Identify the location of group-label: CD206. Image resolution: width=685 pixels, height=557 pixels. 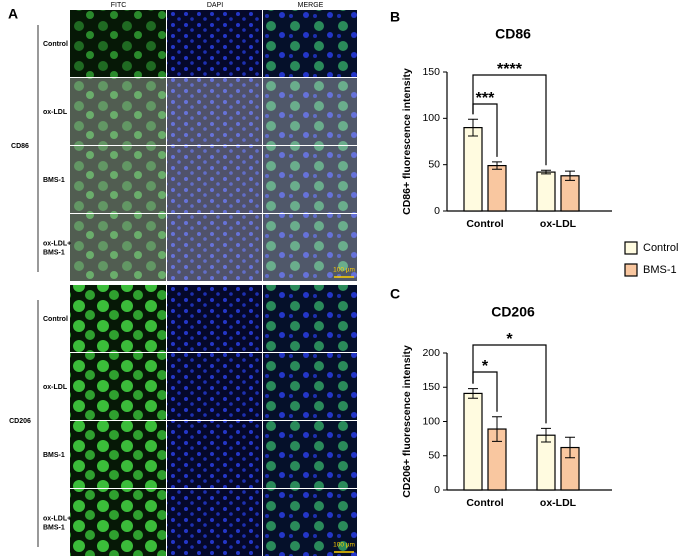
(20, 421).